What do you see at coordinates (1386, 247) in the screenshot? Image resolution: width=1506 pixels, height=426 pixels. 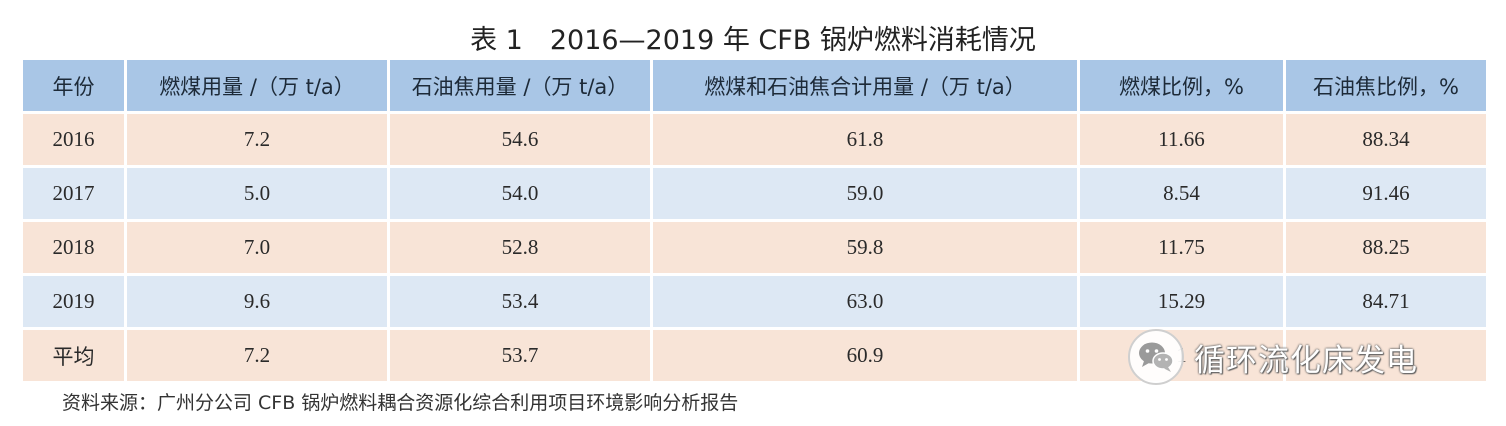 I see `table-cell-petcoke-ratio: 88.25` at bounding box center [1386, 247].